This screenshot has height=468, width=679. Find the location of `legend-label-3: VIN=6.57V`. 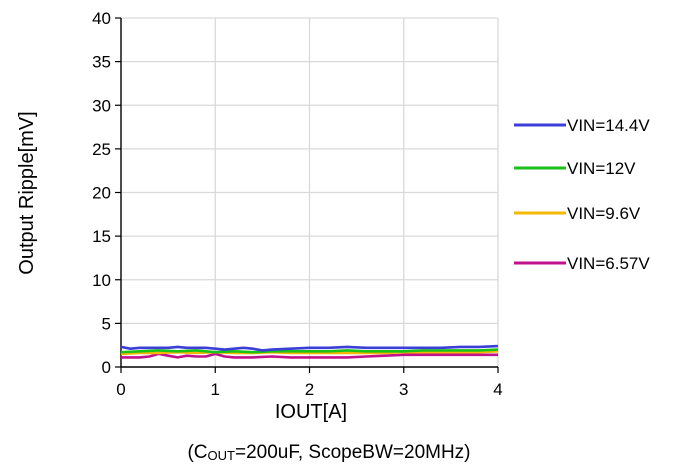

legend-label-3: VIN=6.57V is located at coordinates (608, 263).